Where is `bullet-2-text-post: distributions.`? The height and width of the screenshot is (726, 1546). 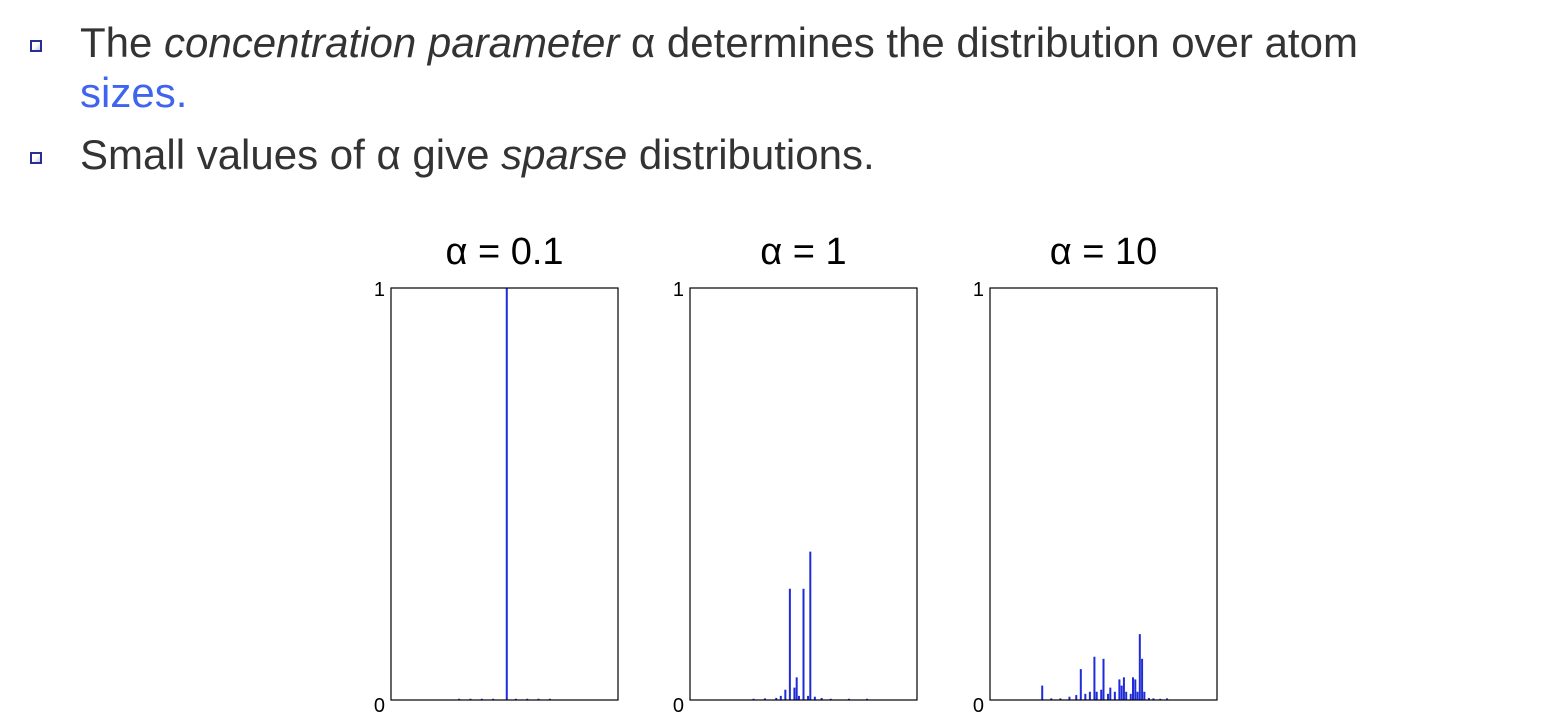 bullet-2-text-post: distributions. is located at coordinates (751, 154).